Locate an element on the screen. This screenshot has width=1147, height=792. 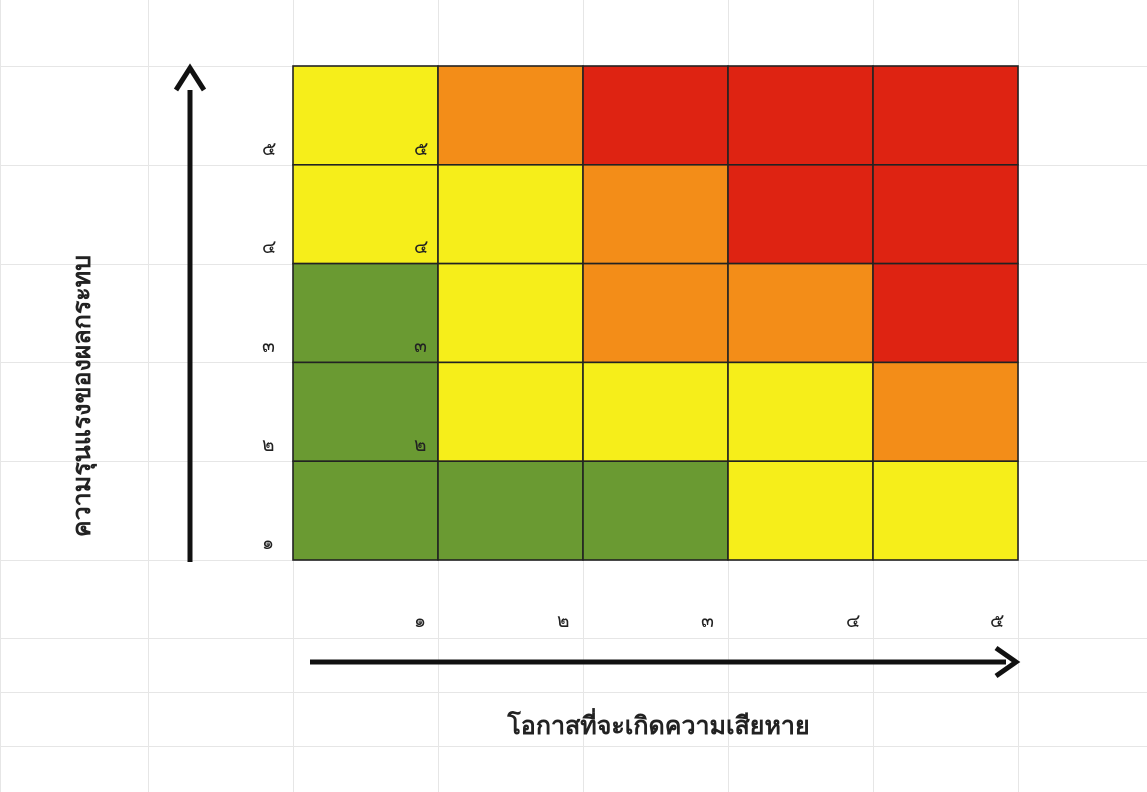
y-tick-inner-3: ๓ is located at coordinates (420, 346).